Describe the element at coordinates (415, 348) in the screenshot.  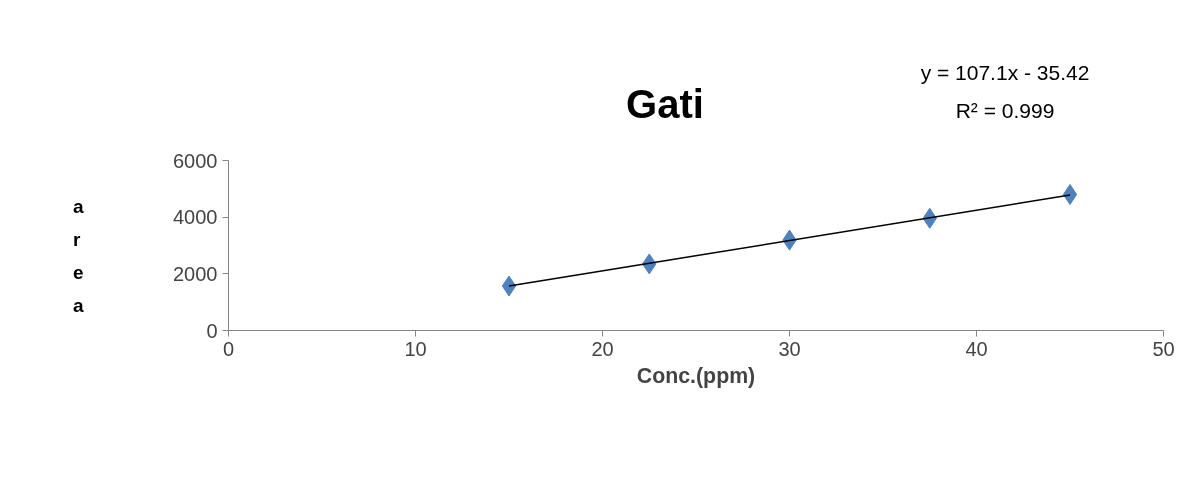
I see `x-tick-label: 10` at that location.